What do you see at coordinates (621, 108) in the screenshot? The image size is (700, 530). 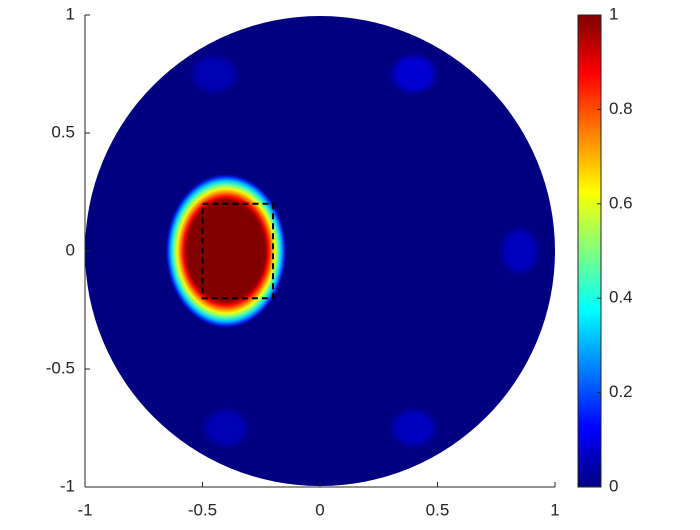 I see `colorbar-tick-label: 0.8` at bounding box center [621, 108].